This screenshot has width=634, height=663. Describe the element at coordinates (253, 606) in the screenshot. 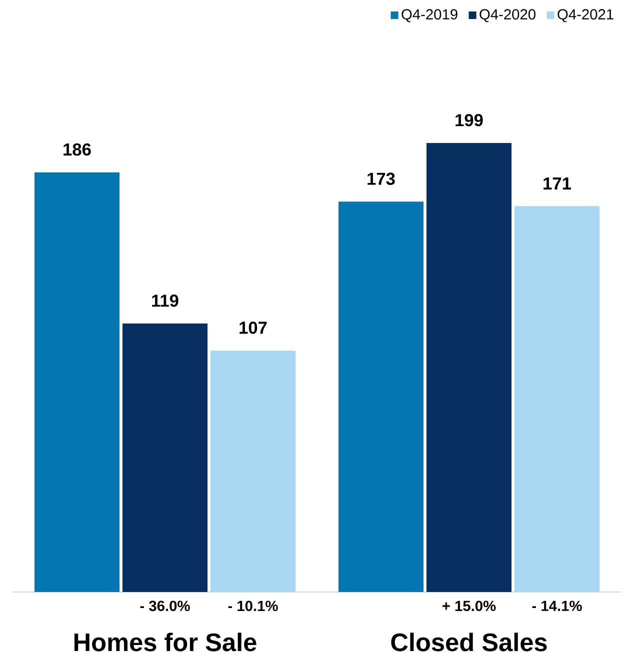

I see `text: - 10.1%` at that location.